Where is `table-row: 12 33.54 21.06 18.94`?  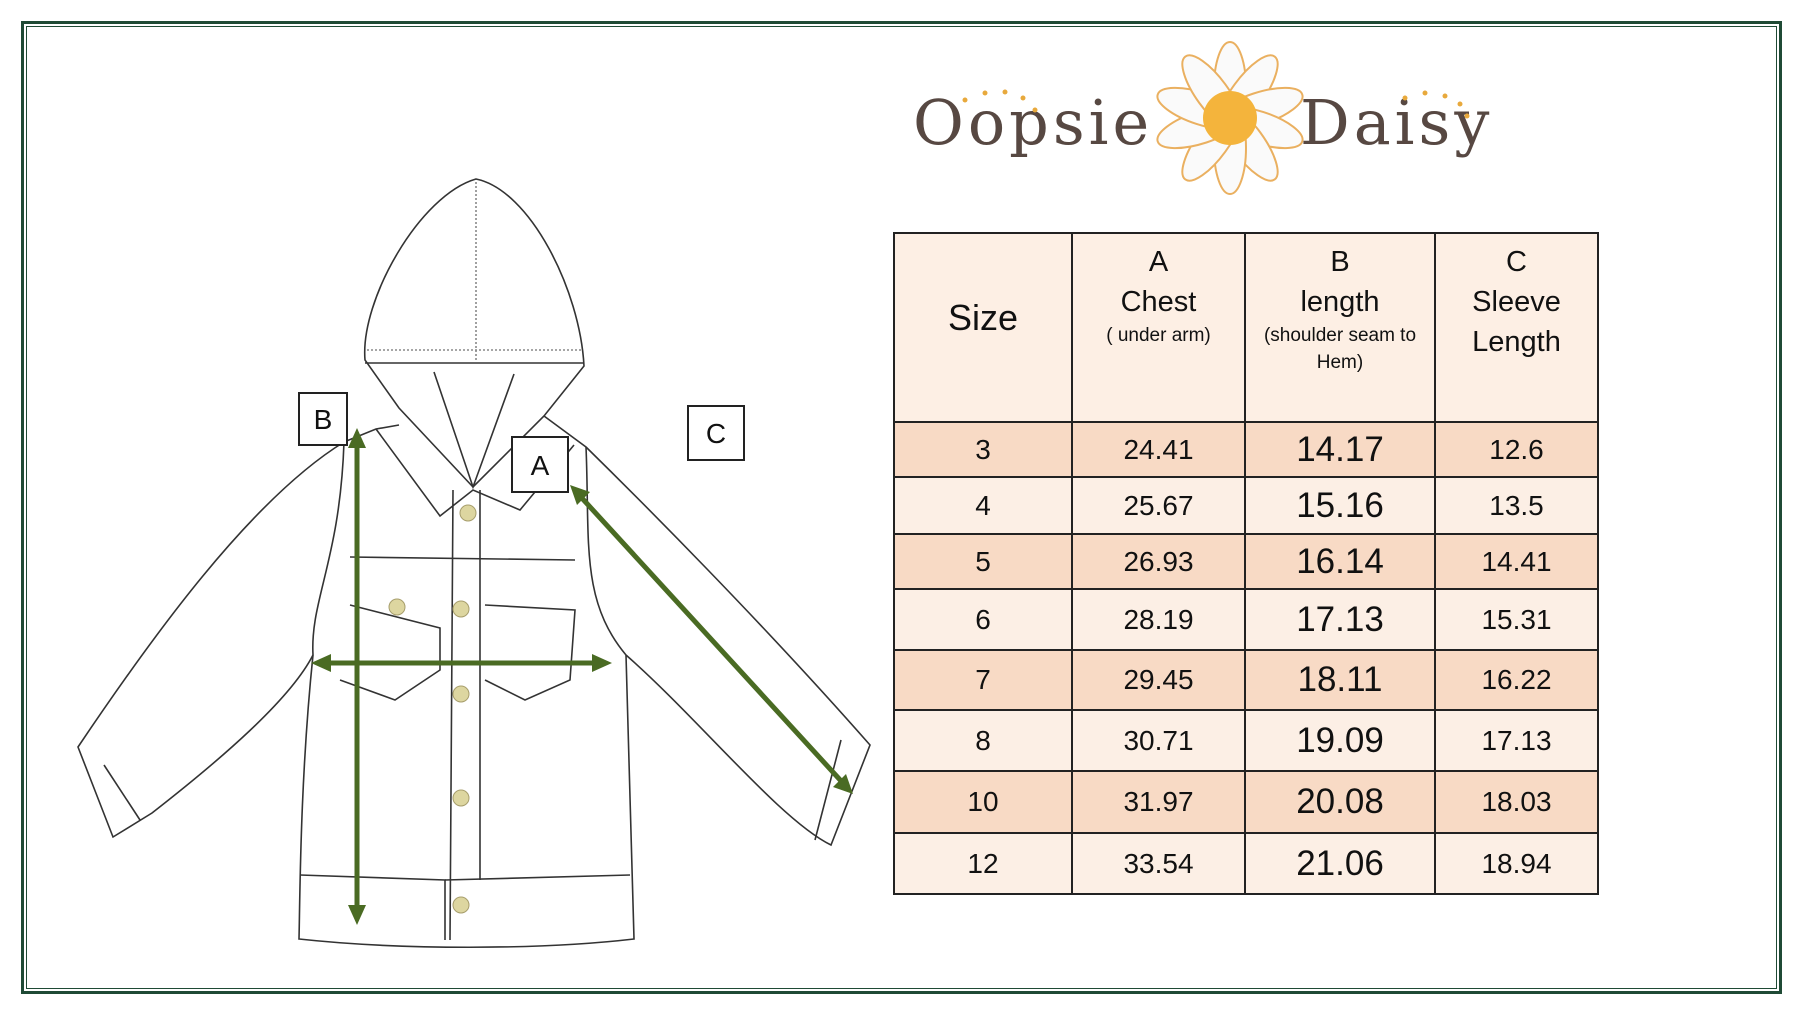 table-row: 12 33.54 21.06 18.94 is located at coordinates (1246, 863).